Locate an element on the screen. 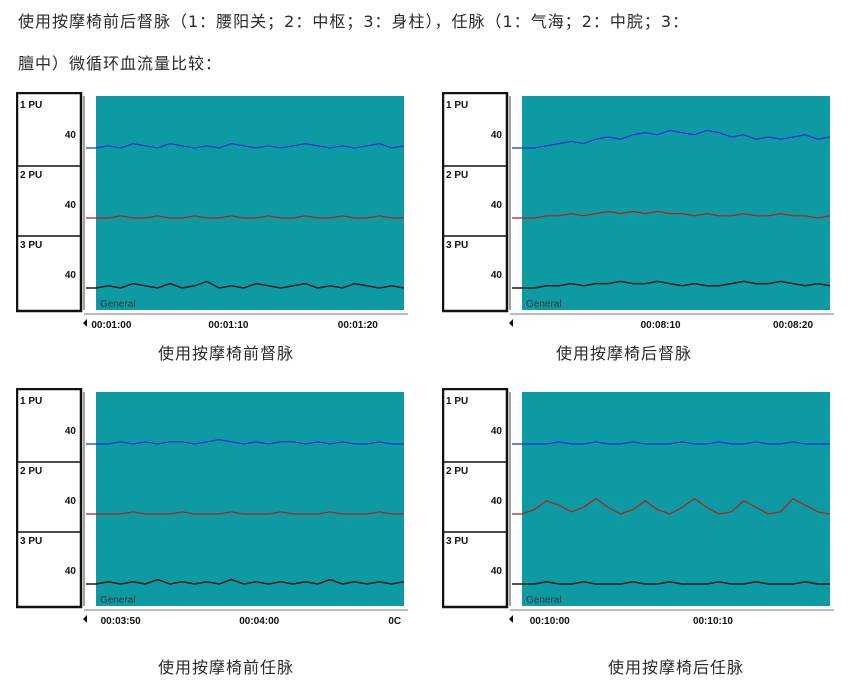 This screenshot has width=854, height=683. time-tick-label: 00:08:20 is located at coordinates (793, 325).